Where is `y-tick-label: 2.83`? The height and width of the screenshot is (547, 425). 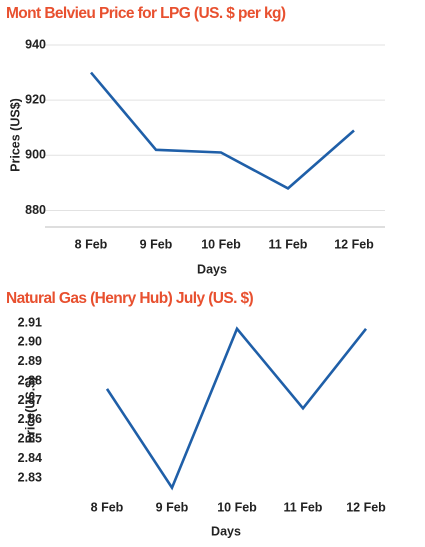 y-tick-label: 2.83 is located at coordinates (30, 477).